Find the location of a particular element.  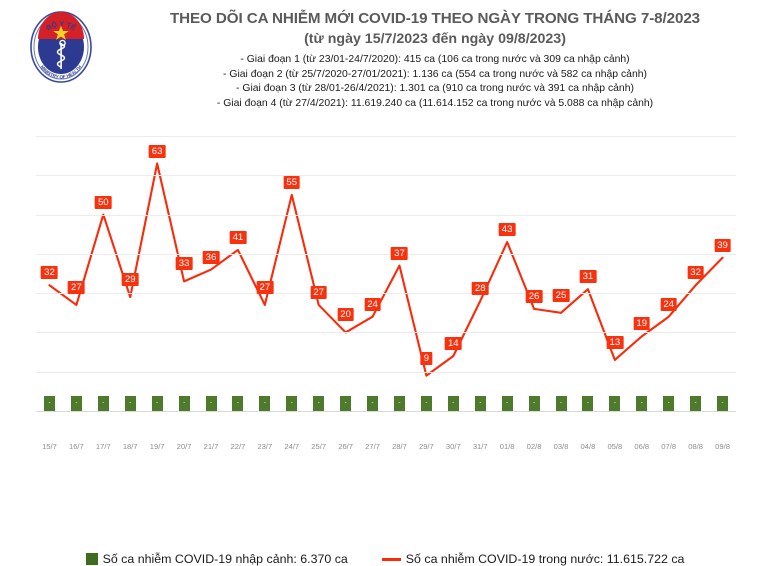

x-axis-tick: 01/8 is located at coordinates (507, 446).